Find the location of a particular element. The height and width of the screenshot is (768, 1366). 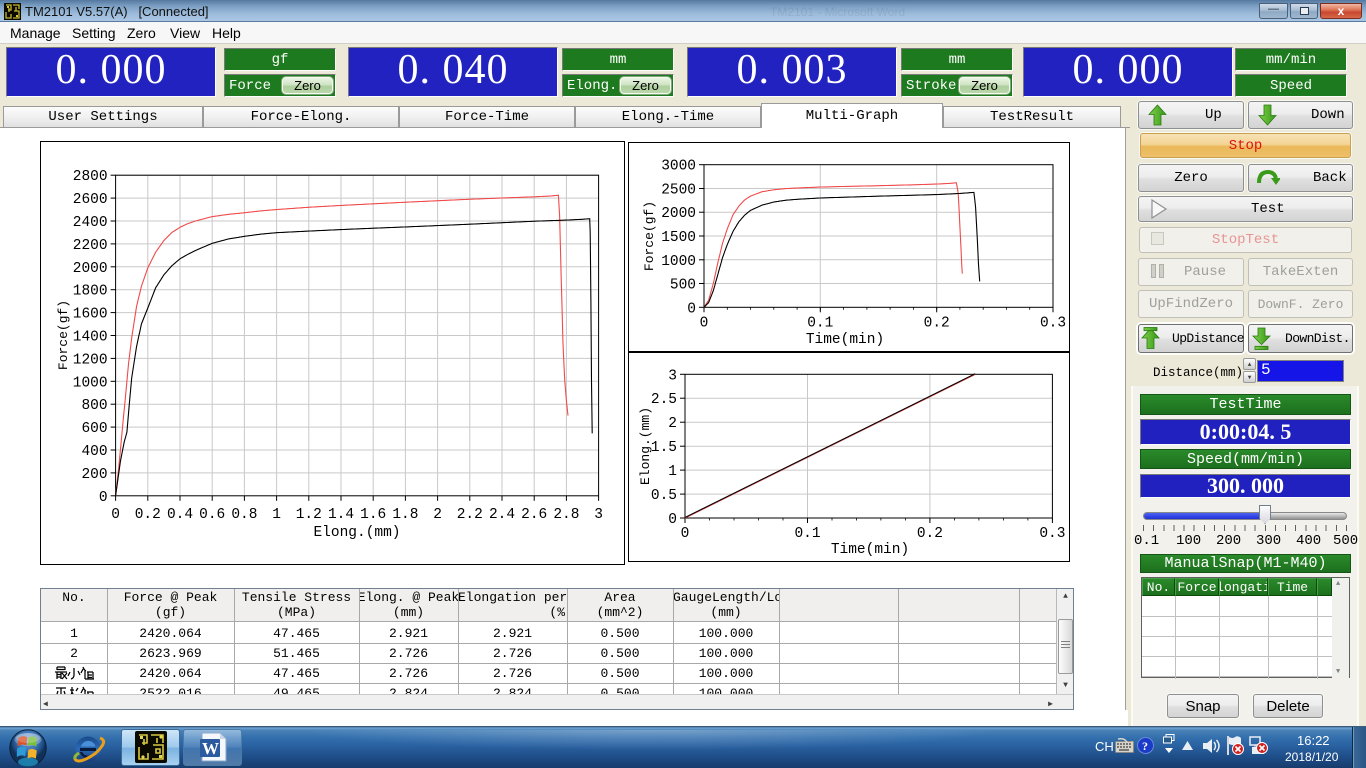

svg-text: 1.2 is located at coordinates (309, 515).